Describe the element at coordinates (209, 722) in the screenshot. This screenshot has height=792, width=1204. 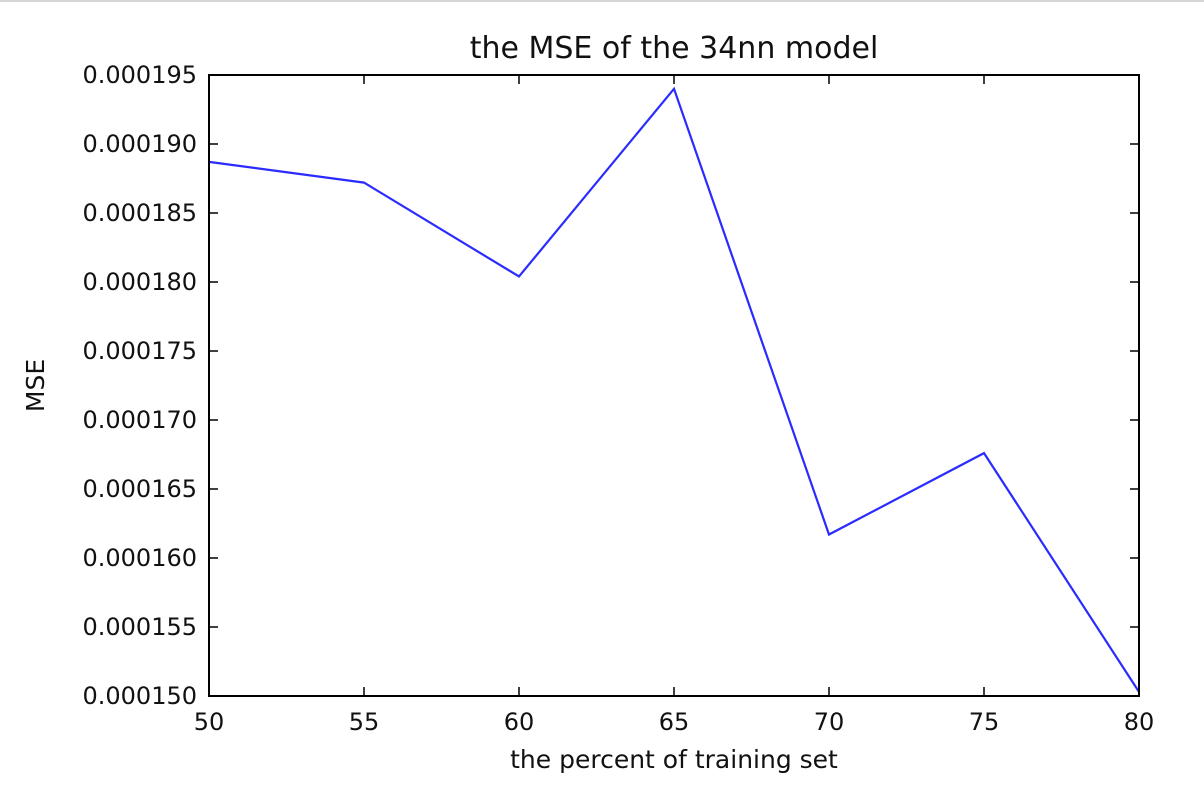
I see `x-tick-label: 50` at that location.